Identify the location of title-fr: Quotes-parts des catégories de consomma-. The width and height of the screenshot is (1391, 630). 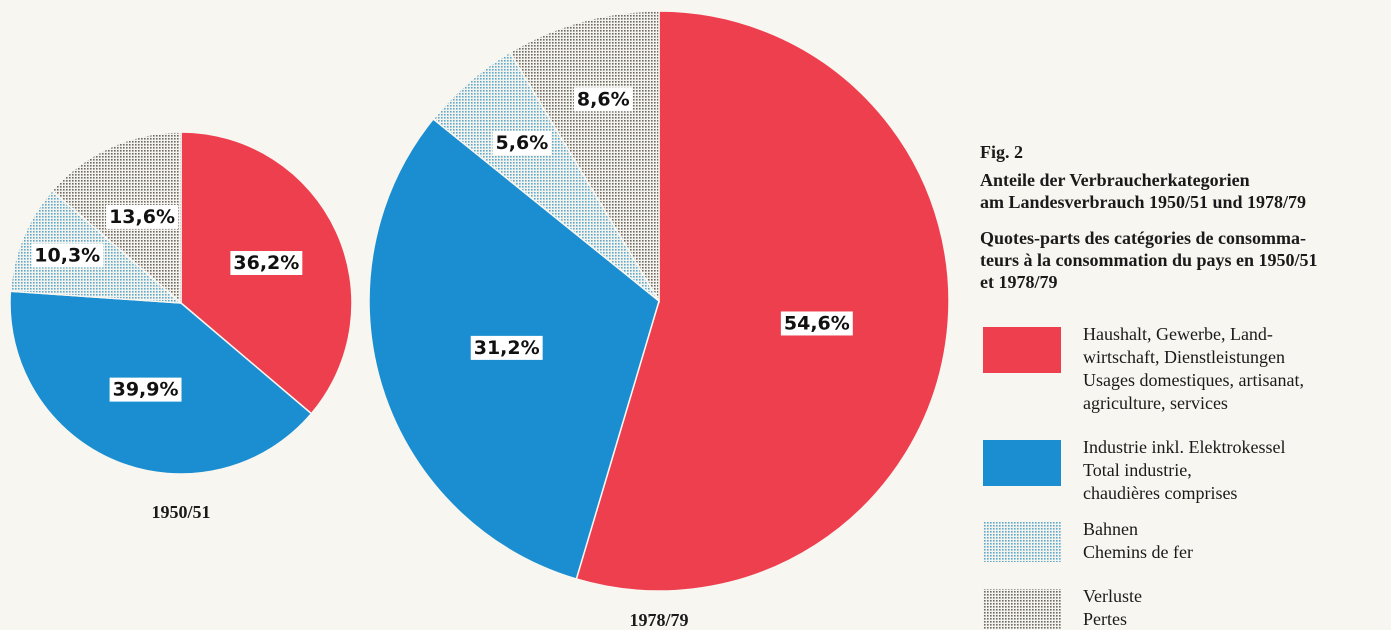
(1143, 238).